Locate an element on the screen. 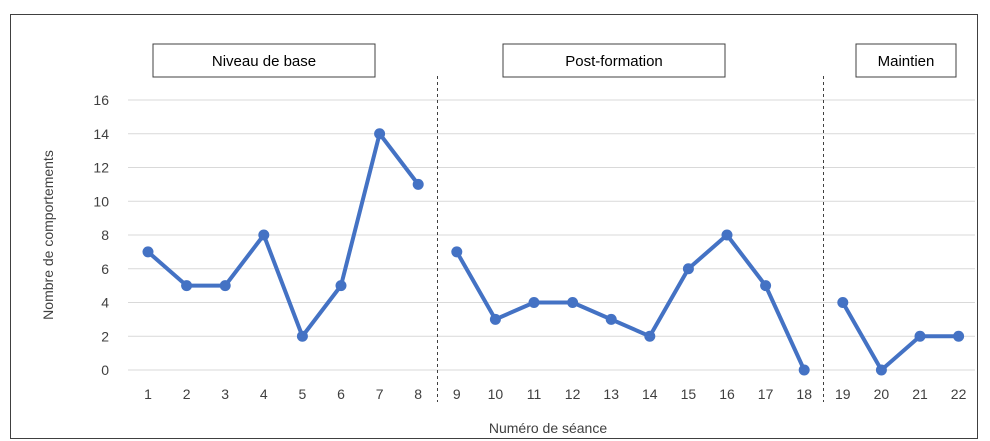 The image size is (990, 441). x-tick-label: 9 is located at coordinates (457, 394).